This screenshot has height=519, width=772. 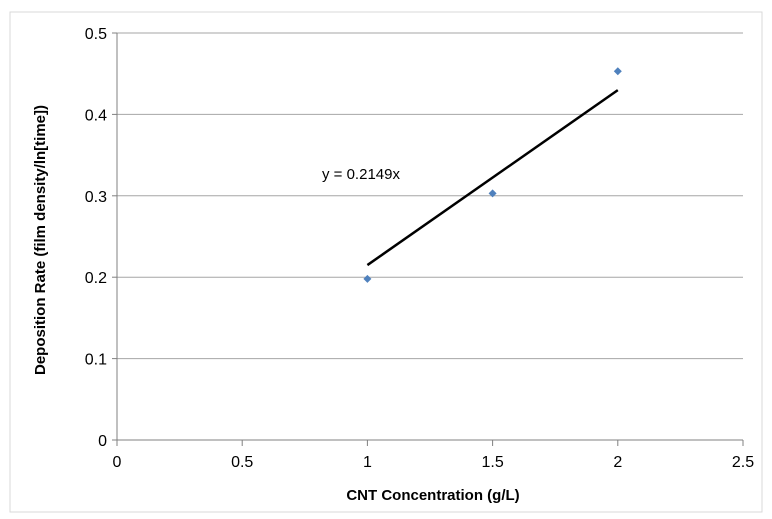 What do you see at coordinates (617, 462) in the screenshot?
I see `x-tick-label: 2` at bounding box center [617, 462].